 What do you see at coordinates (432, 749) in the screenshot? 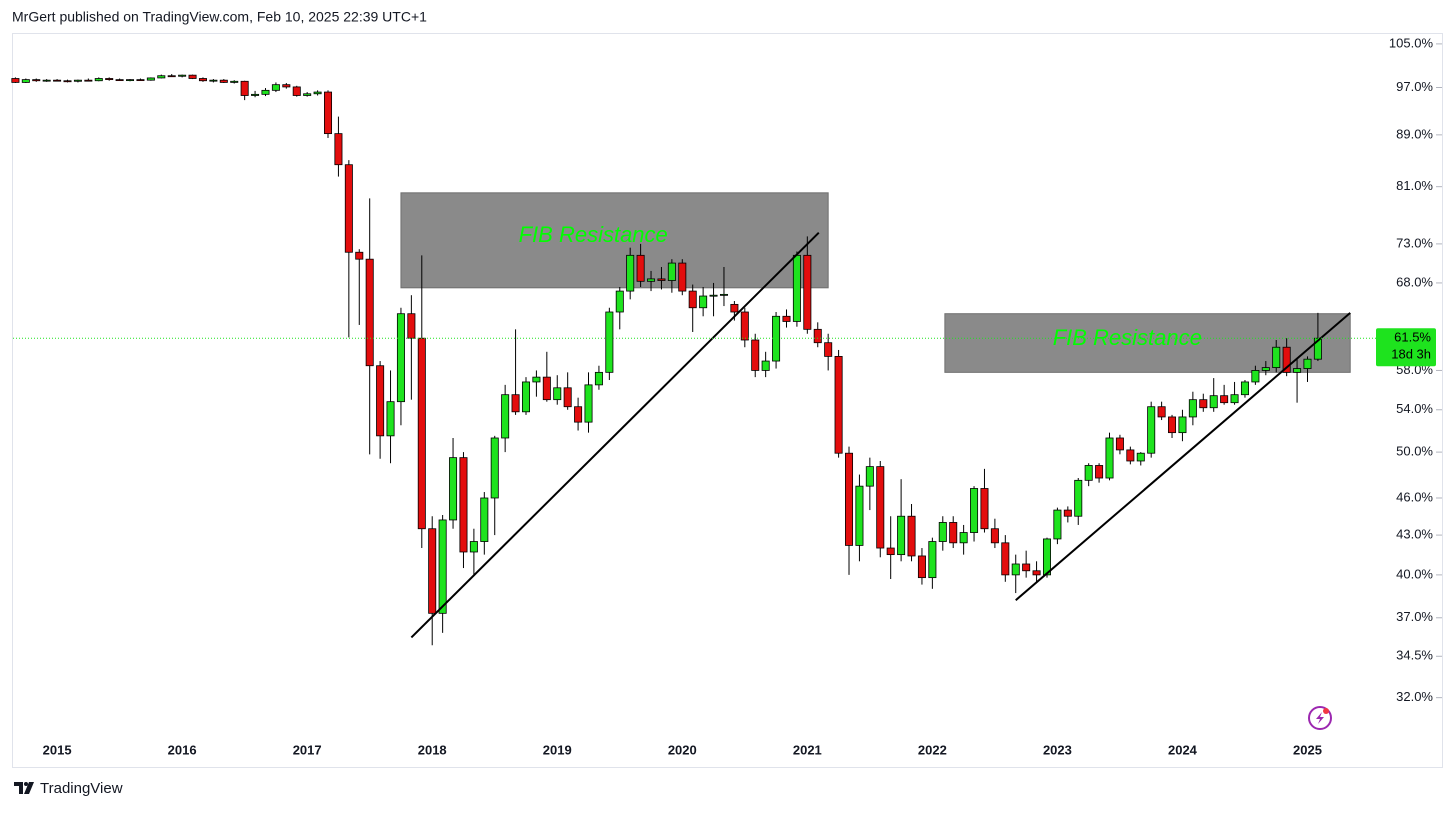
I see `x-tick-label: 2018` at bounding box center [432, 749].